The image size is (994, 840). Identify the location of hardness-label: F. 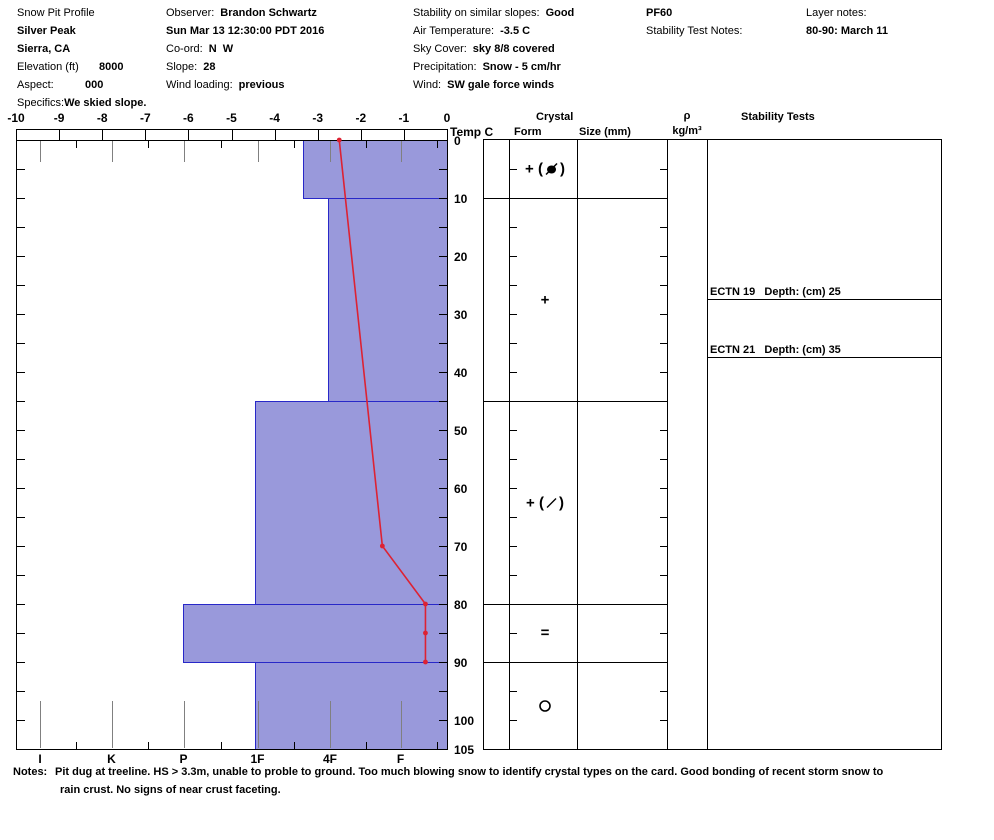
(400, 759).